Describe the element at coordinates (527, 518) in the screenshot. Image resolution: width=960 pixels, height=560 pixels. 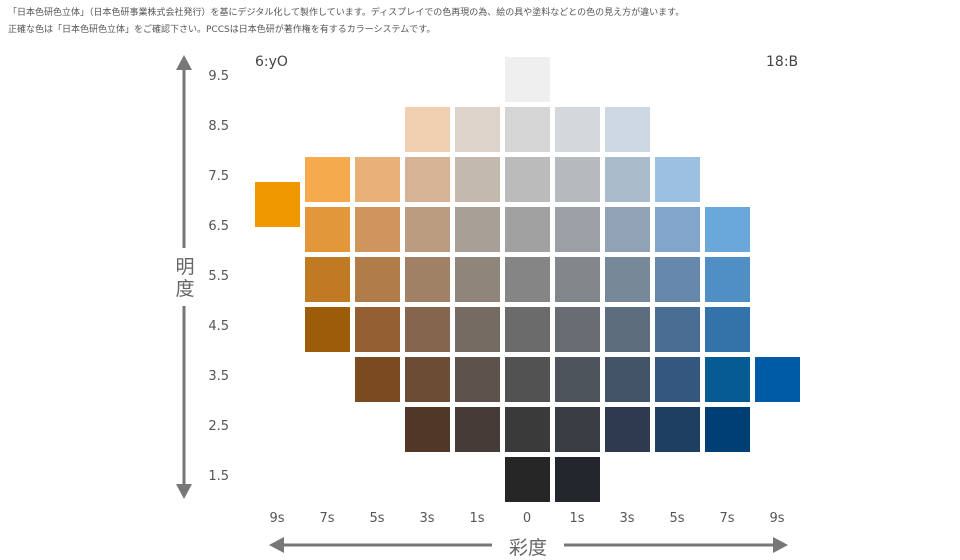
I see `chroma-tick-label: 0` at that location.